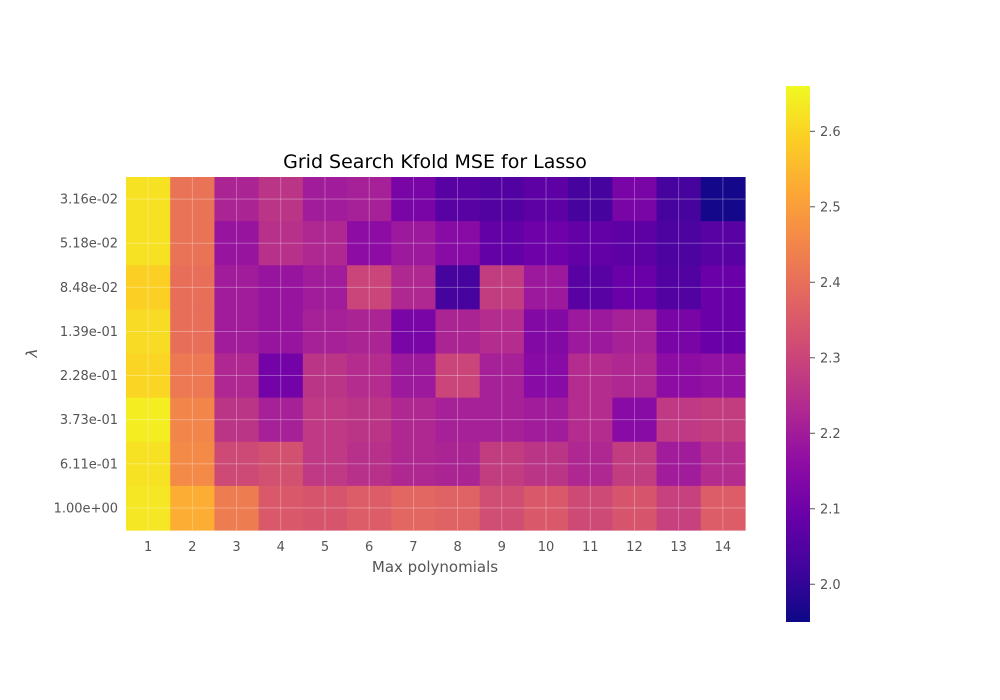 The height and width of the screenshot is (700, 1000). What do you see at coordinates (89, 244) in the screenshot?
I see `y-tick-label: 5.18e-02` at bounding box center [89, 244].